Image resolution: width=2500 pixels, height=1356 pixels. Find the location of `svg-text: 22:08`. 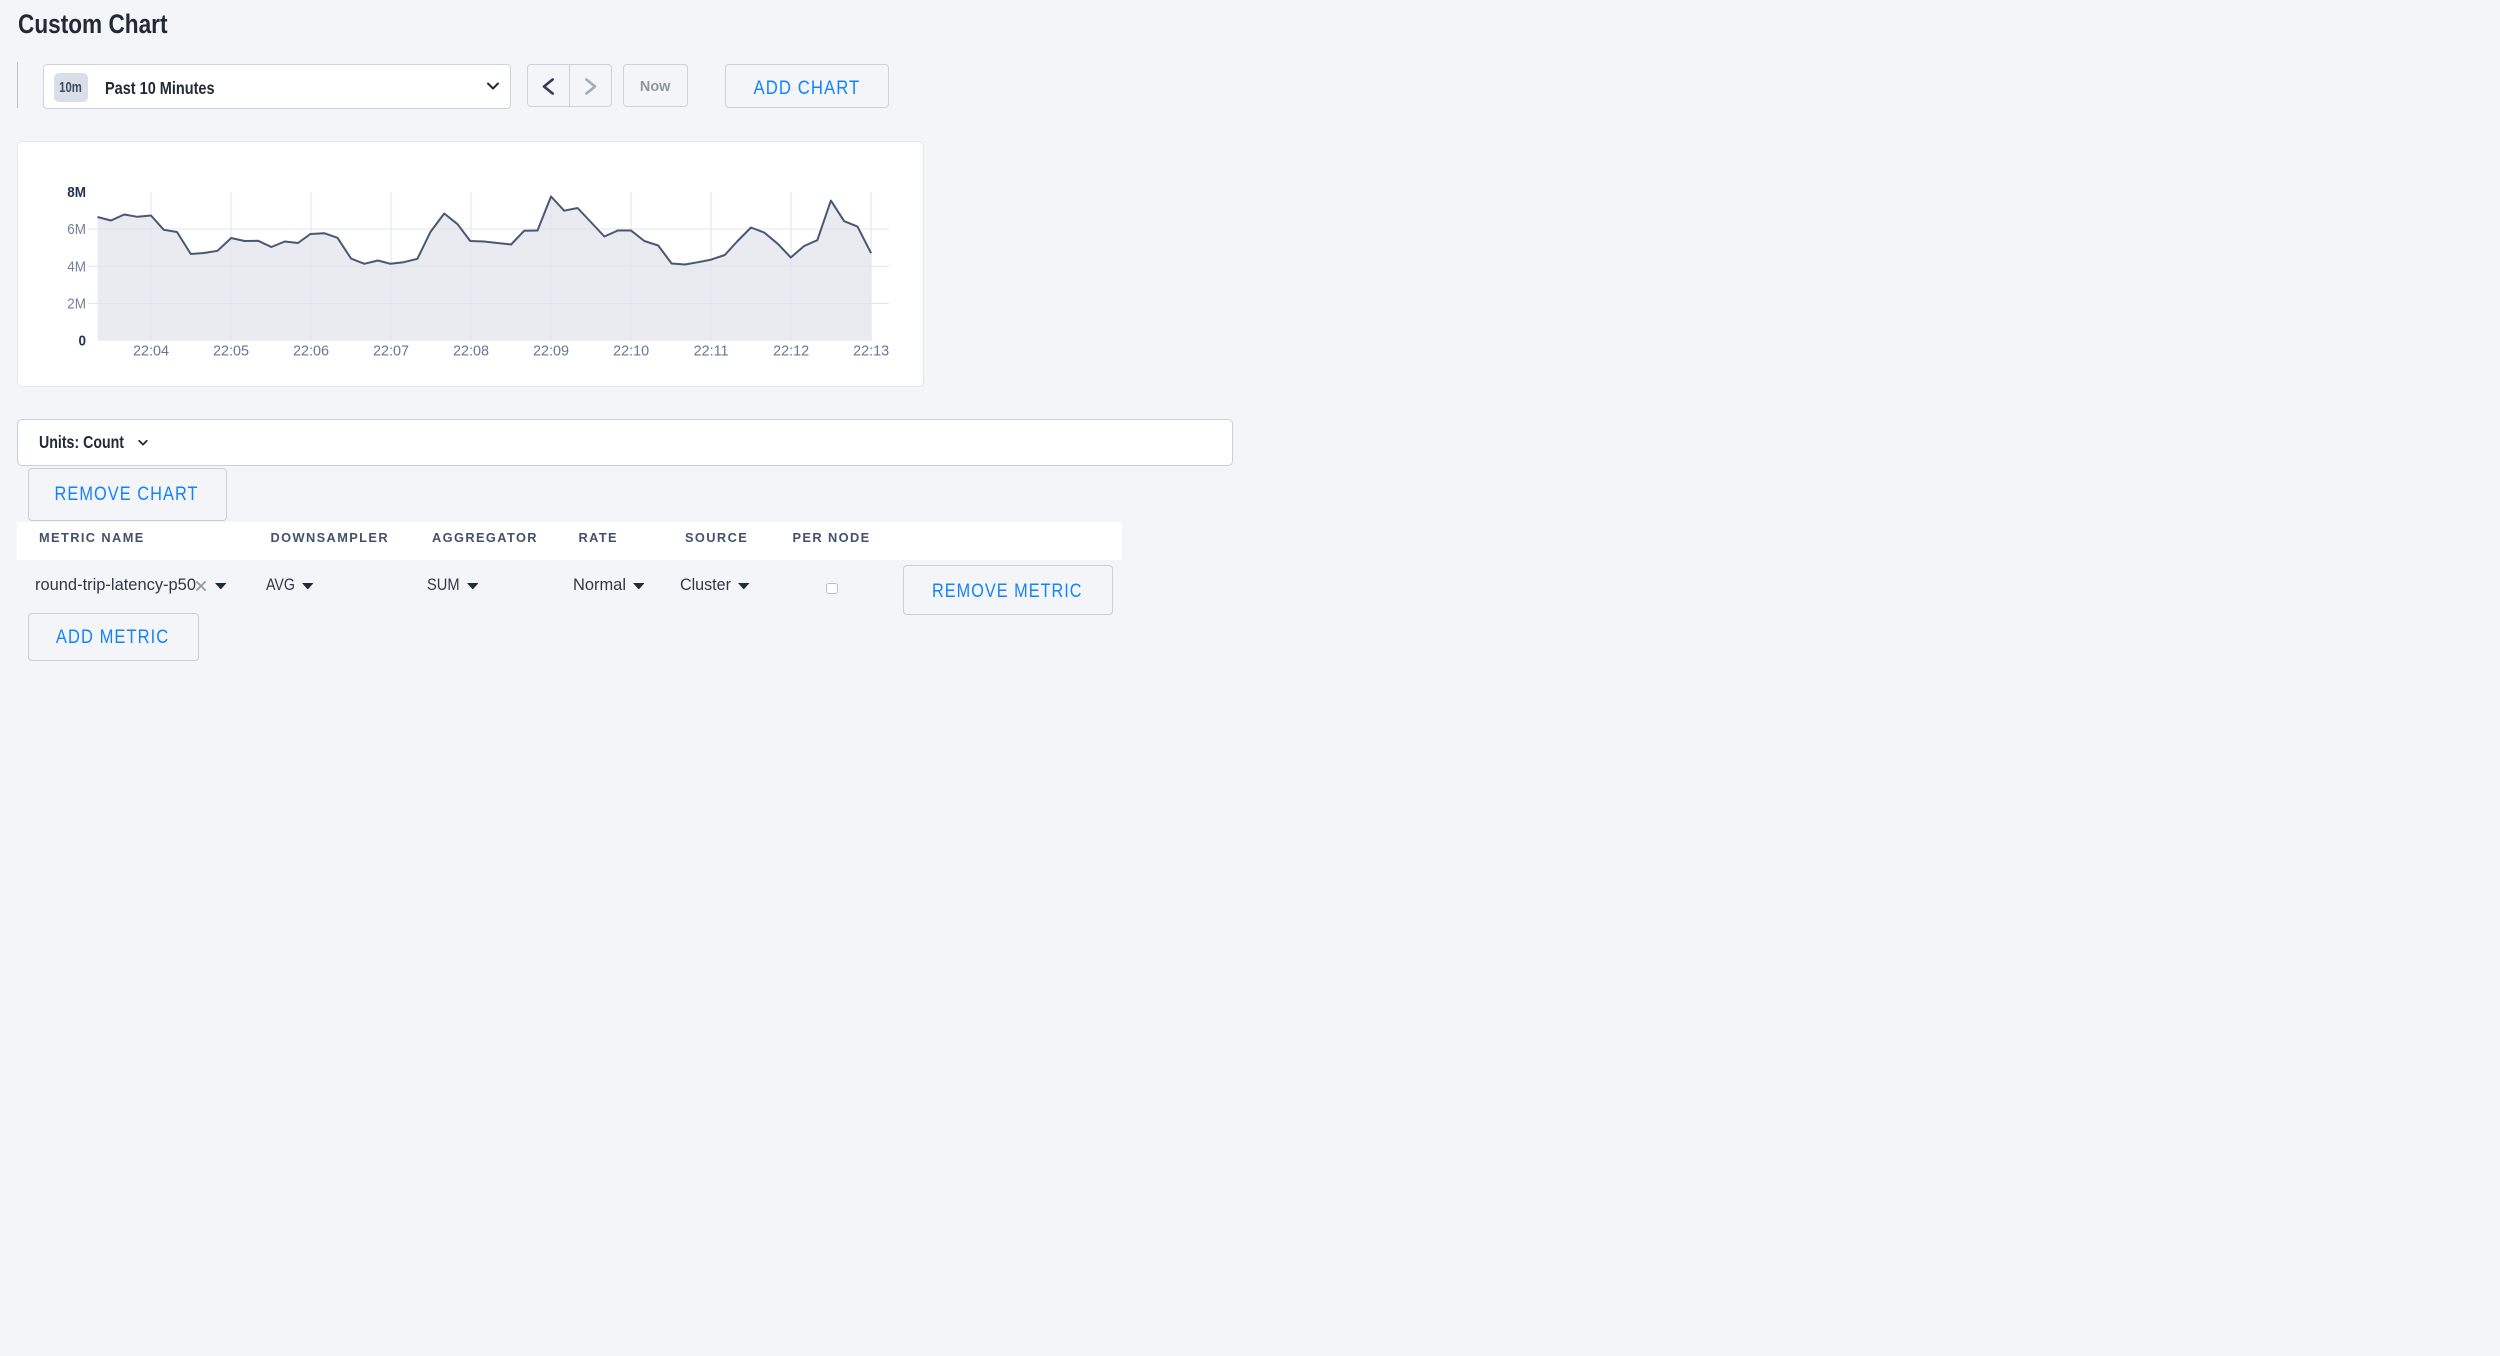

svg-text: 22:08 is located at coordinates (471, 352).